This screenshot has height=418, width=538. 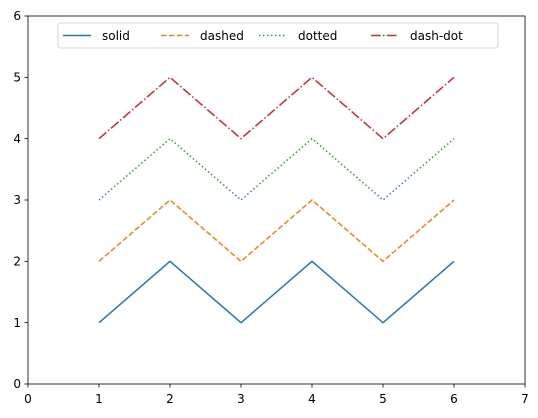 I want to click on legend-label: solid, so click(x=116, y=36).